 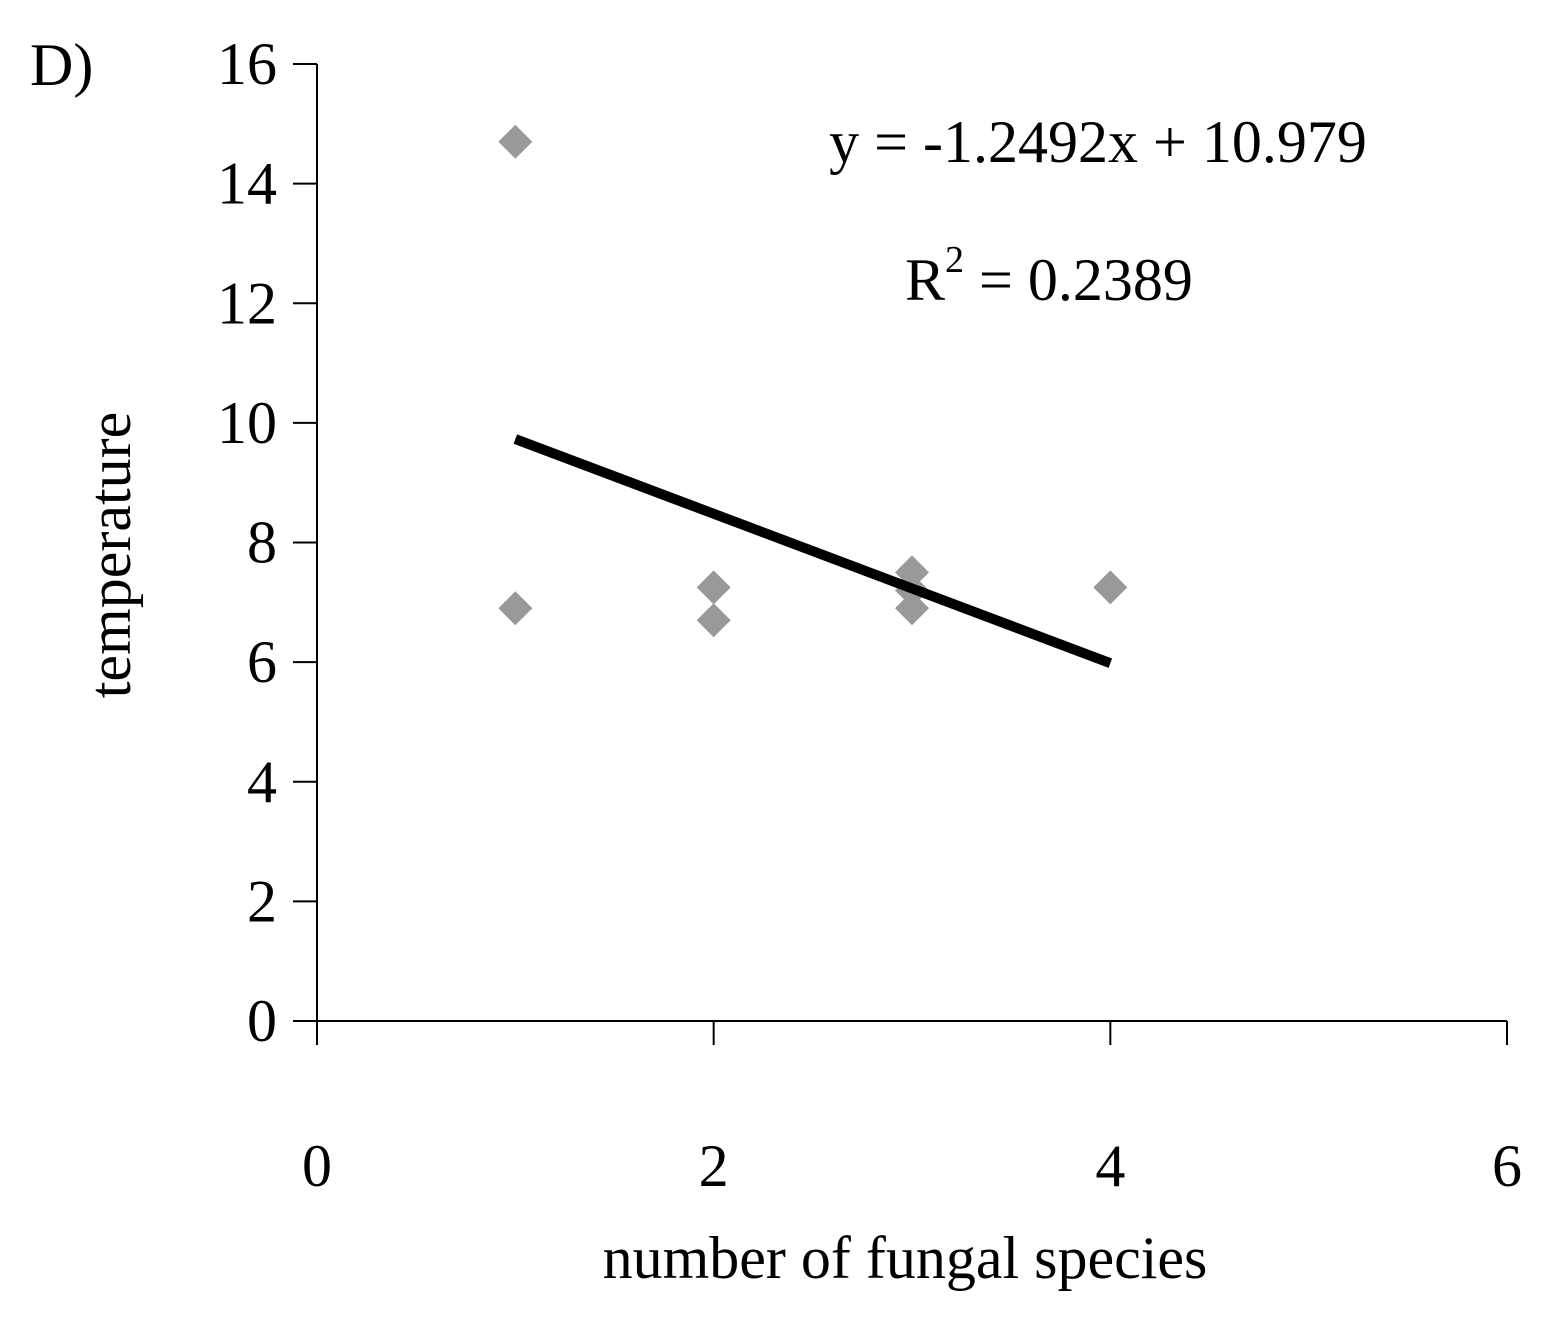 I want to click on y-tick-label: 10, so click(x=247, y=423).